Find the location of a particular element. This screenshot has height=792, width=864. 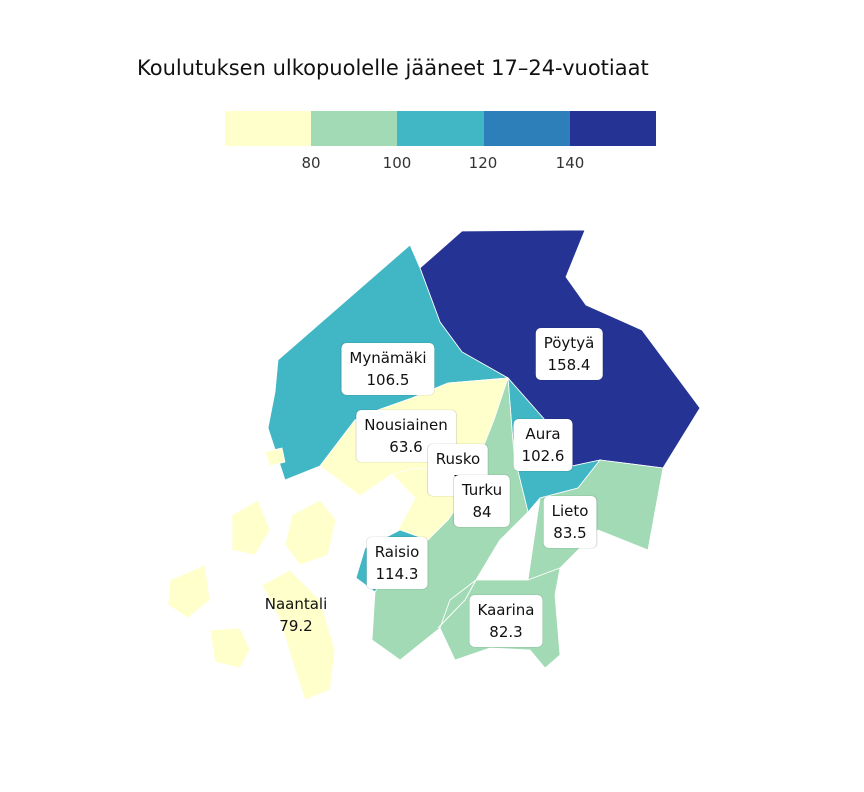

municipality-value: 158.4 is located at coordinates (569, 365).